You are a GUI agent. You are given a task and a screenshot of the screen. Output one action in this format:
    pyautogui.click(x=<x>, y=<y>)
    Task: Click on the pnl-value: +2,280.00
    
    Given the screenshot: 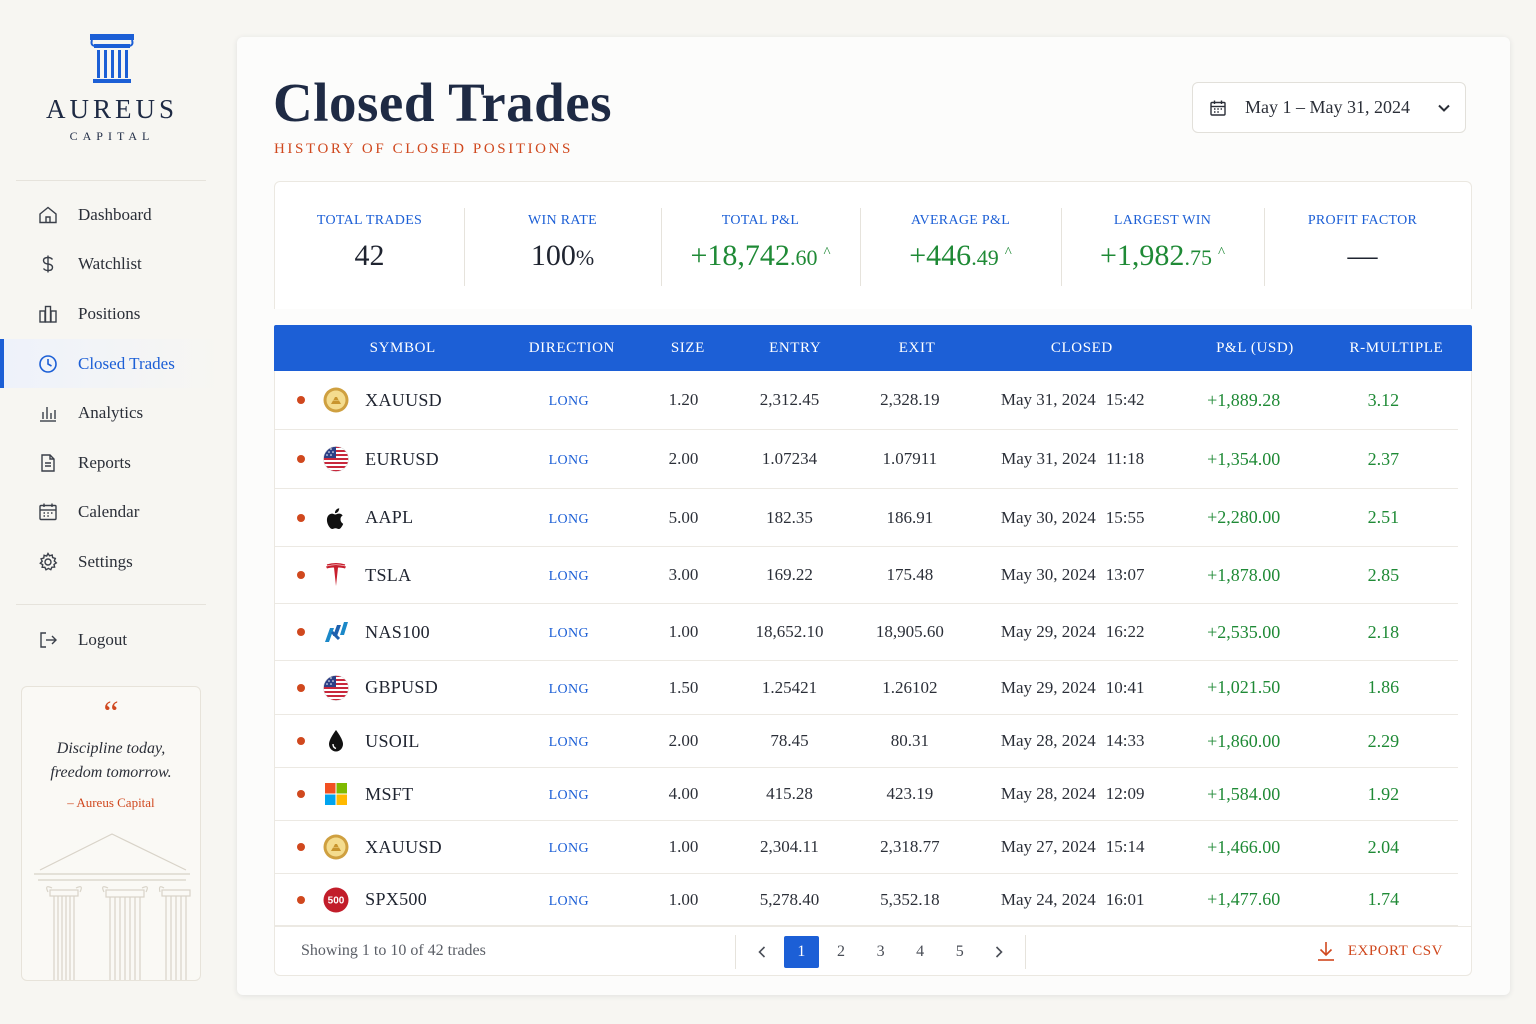 What is the action you would take?
    pyautogui.click(x=1244, y=517)
    